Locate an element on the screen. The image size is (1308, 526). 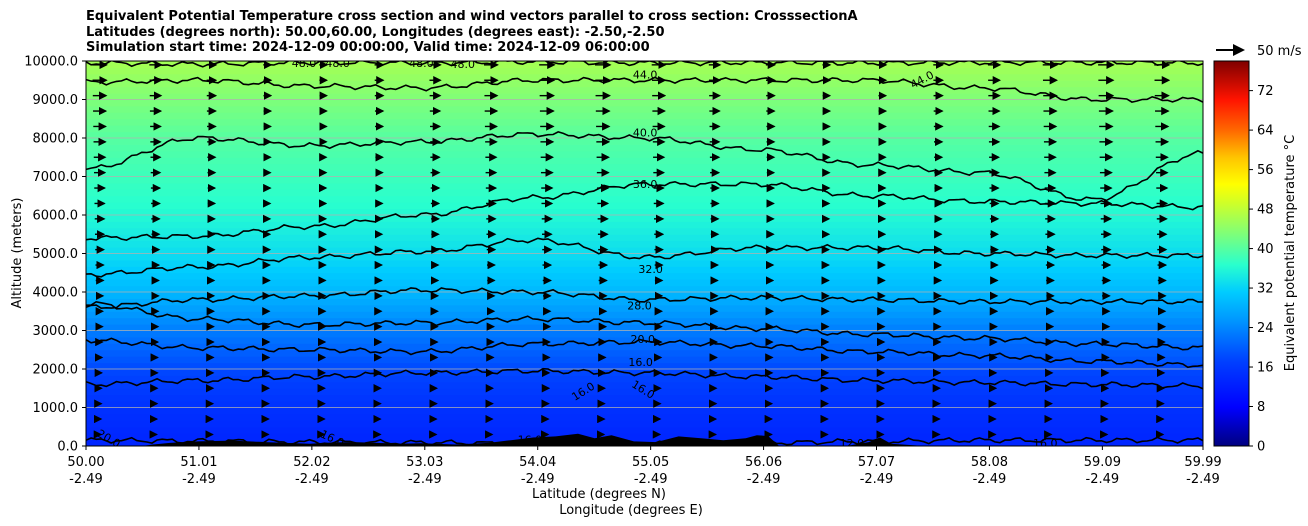
contour-label: 28.0 is located at coordinates (639, 306).